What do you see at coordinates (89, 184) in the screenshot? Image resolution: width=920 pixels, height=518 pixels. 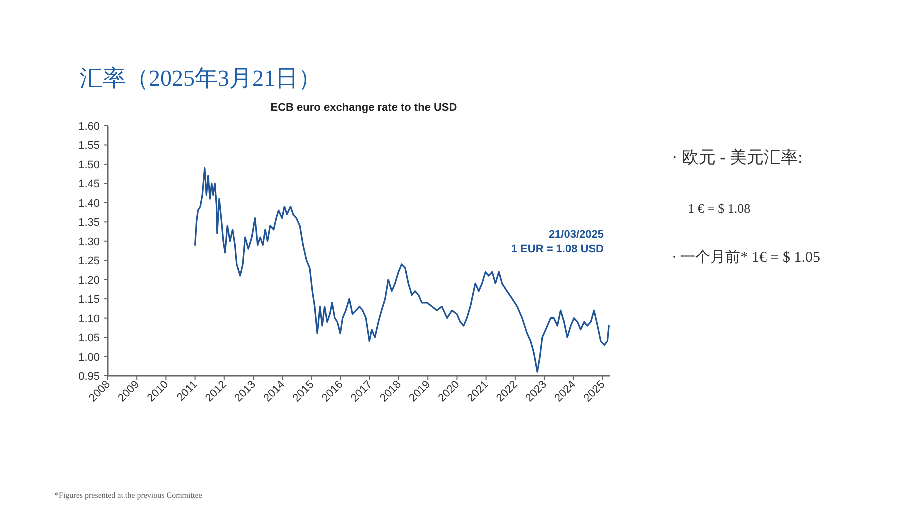 I see `y-tick-label: 1.45` at bounding box center [89, 184].